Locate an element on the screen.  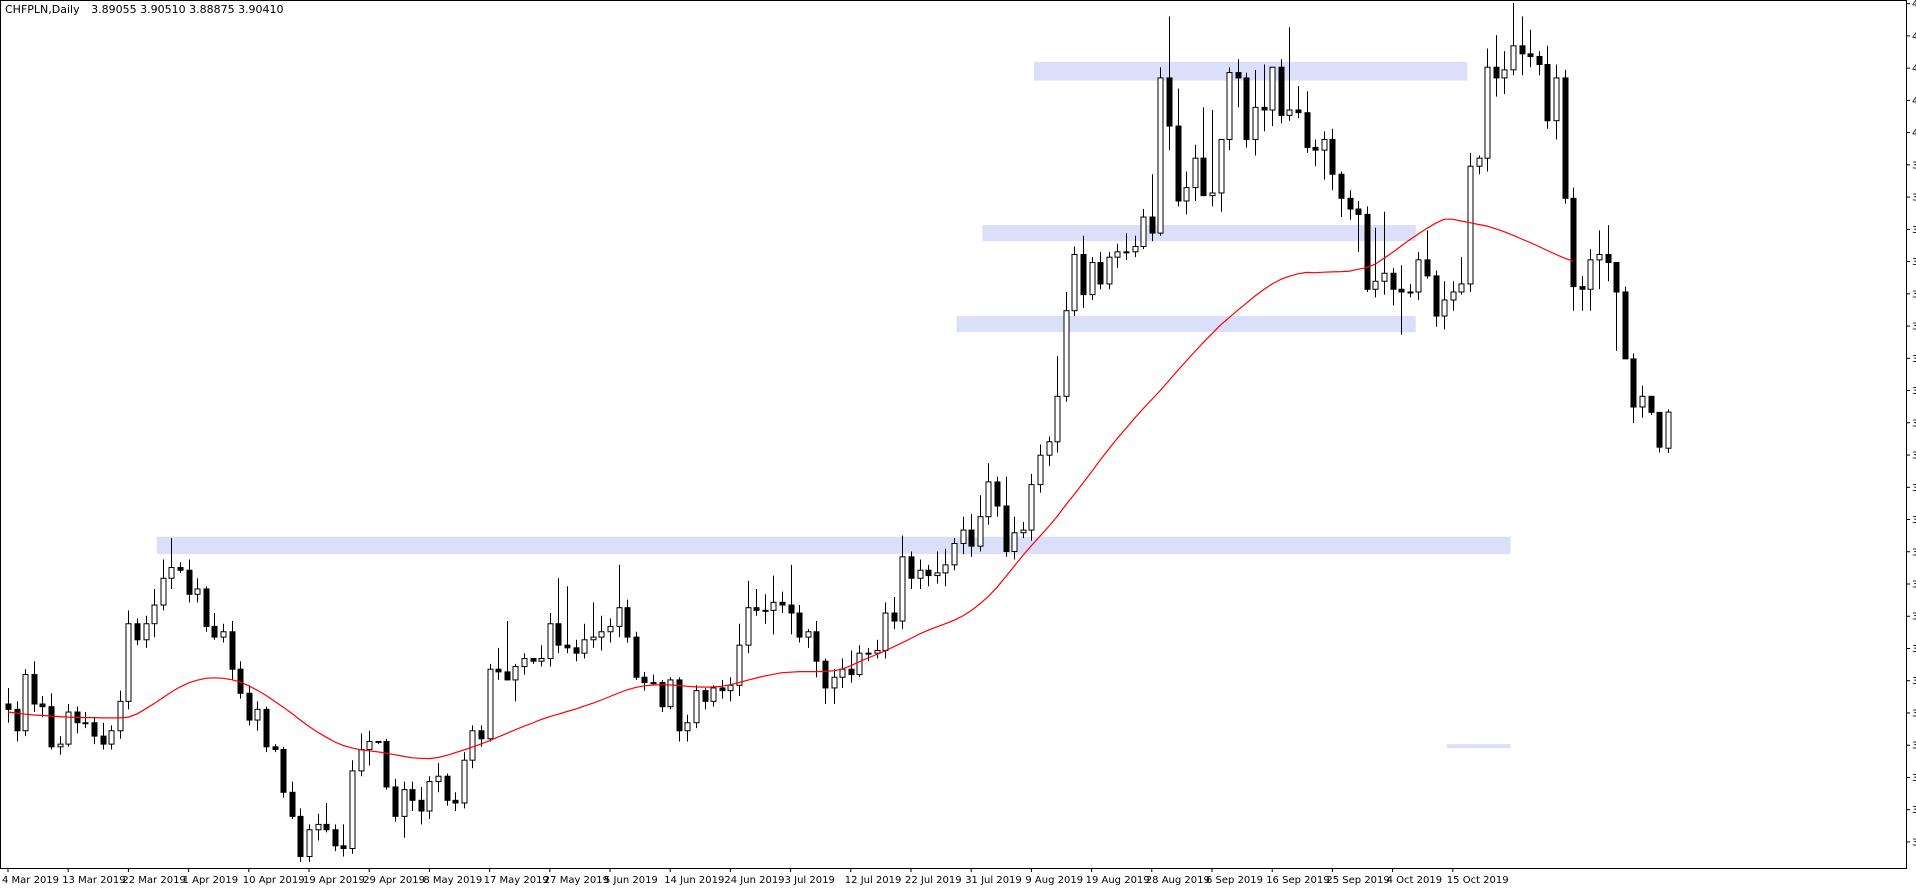
date-tick-label: 24 Jun 2019 is located at coordinates (754, 880).